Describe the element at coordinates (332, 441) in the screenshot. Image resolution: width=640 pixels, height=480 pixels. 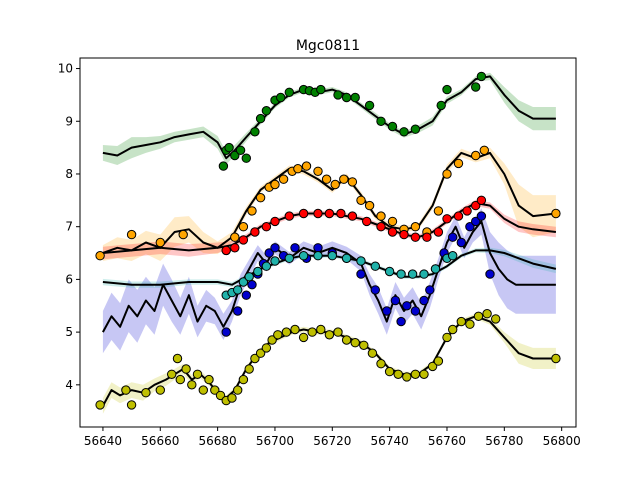
I see `x-tick-label: 56720` at that location.